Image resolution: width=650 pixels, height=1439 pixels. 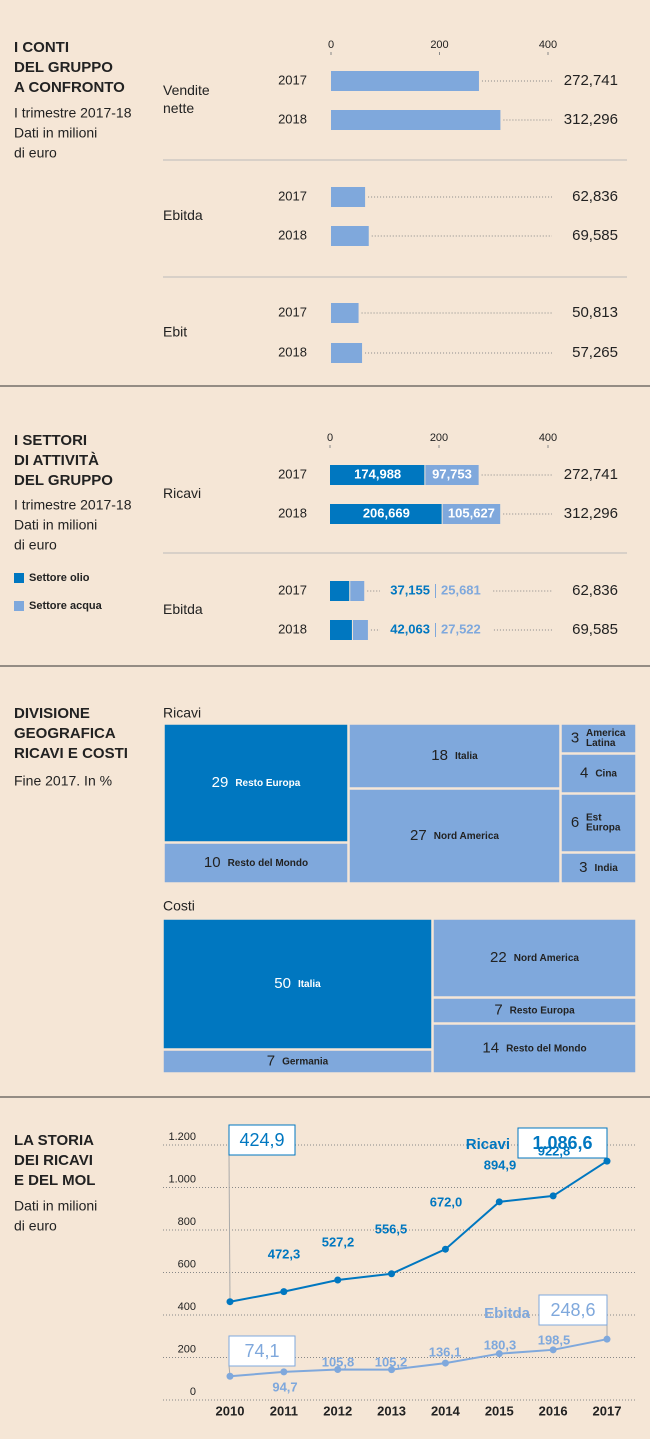 I want to click on group-label: Vendite, so click(x=186, y=90).